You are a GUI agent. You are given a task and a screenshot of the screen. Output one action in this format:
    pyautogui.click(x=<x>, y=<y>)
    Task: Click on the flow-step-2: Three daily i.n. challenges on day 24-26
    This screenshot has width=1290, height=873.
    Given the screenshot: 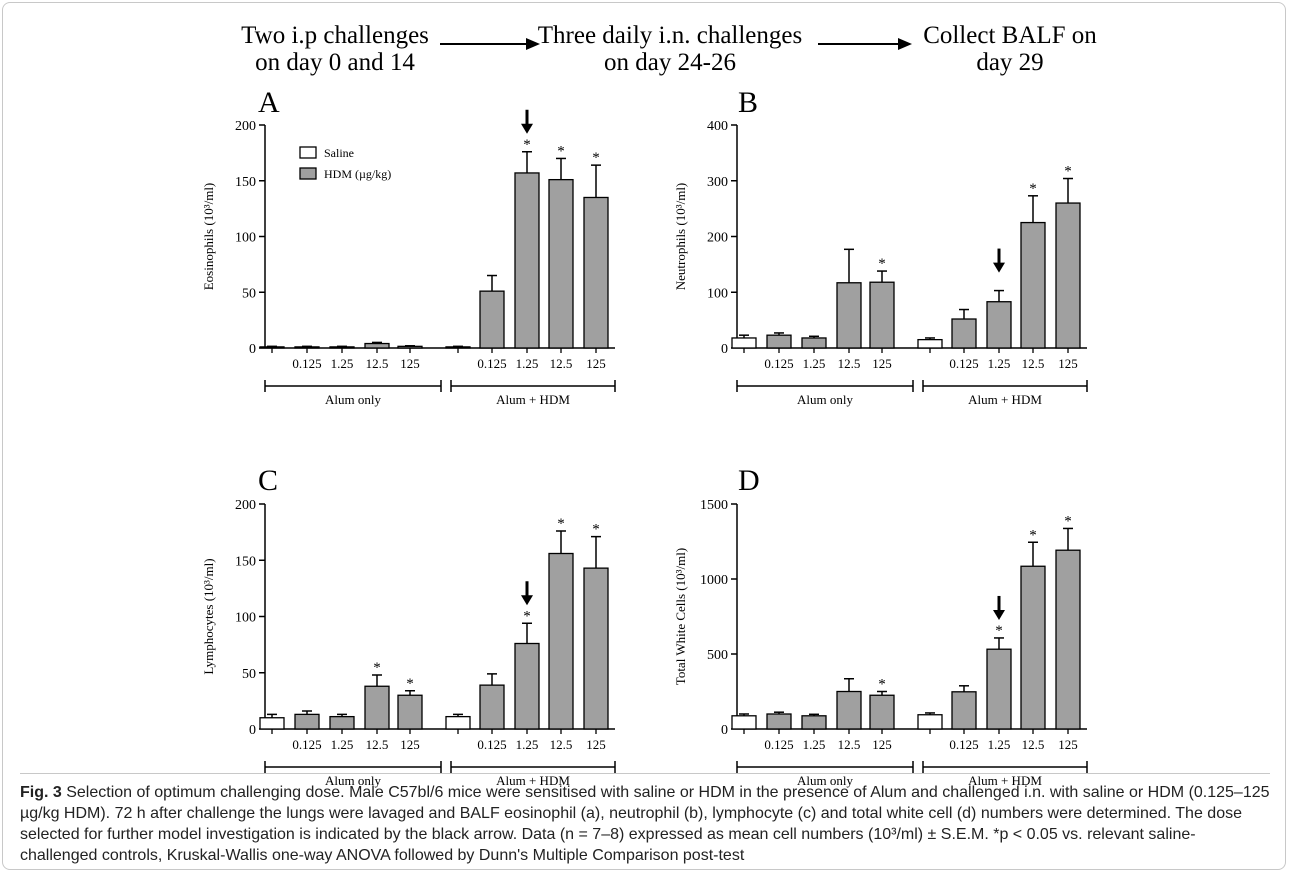 What is the action you would take?
    pyautogui.click(x=670, y=49)
    